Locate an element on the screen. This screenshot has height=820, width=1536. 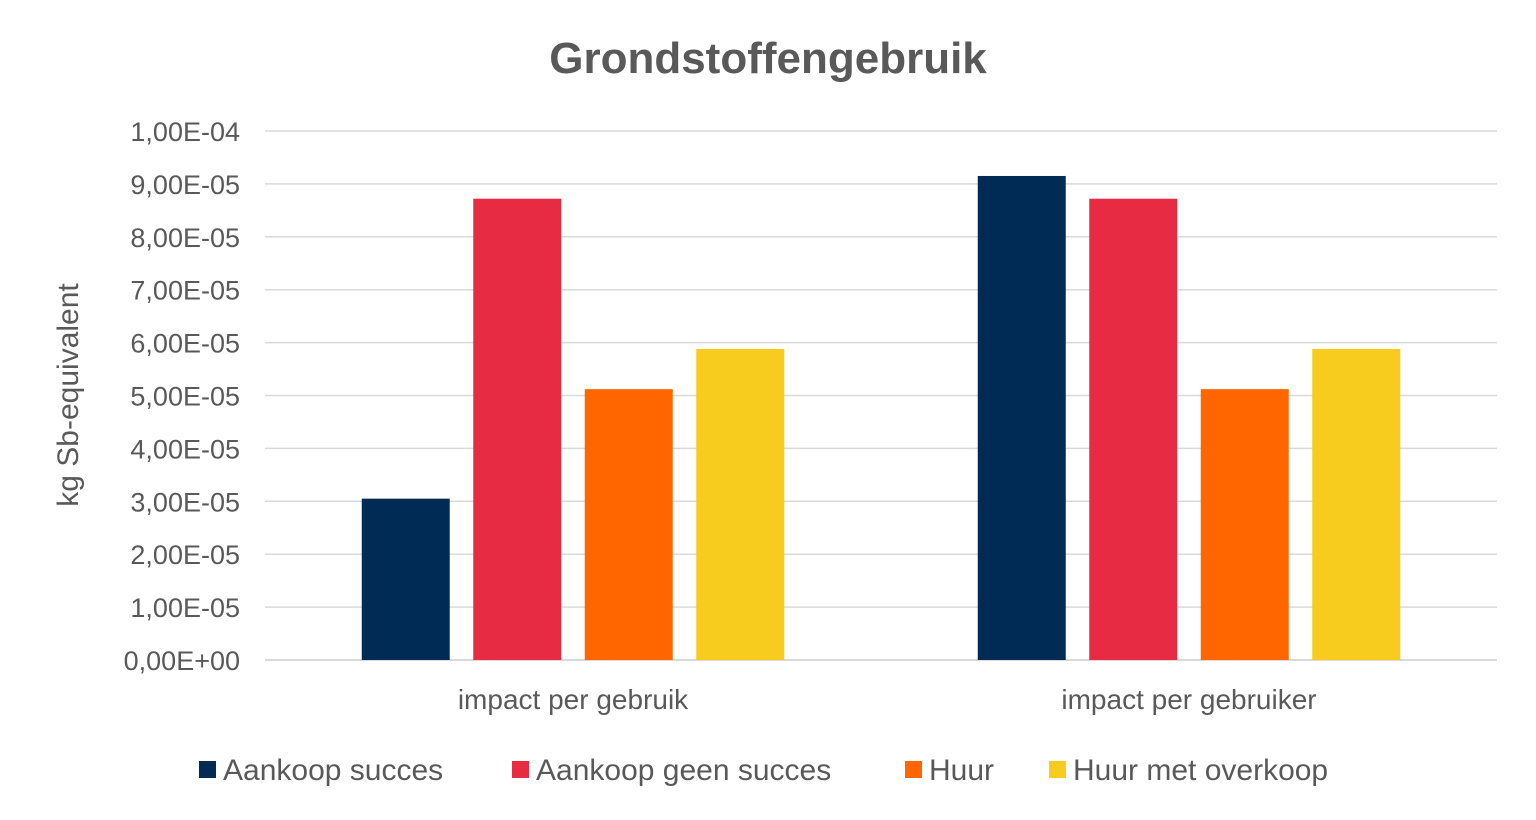
y-tick-label: 1,00E-05 is located at coordinates (185, 608).